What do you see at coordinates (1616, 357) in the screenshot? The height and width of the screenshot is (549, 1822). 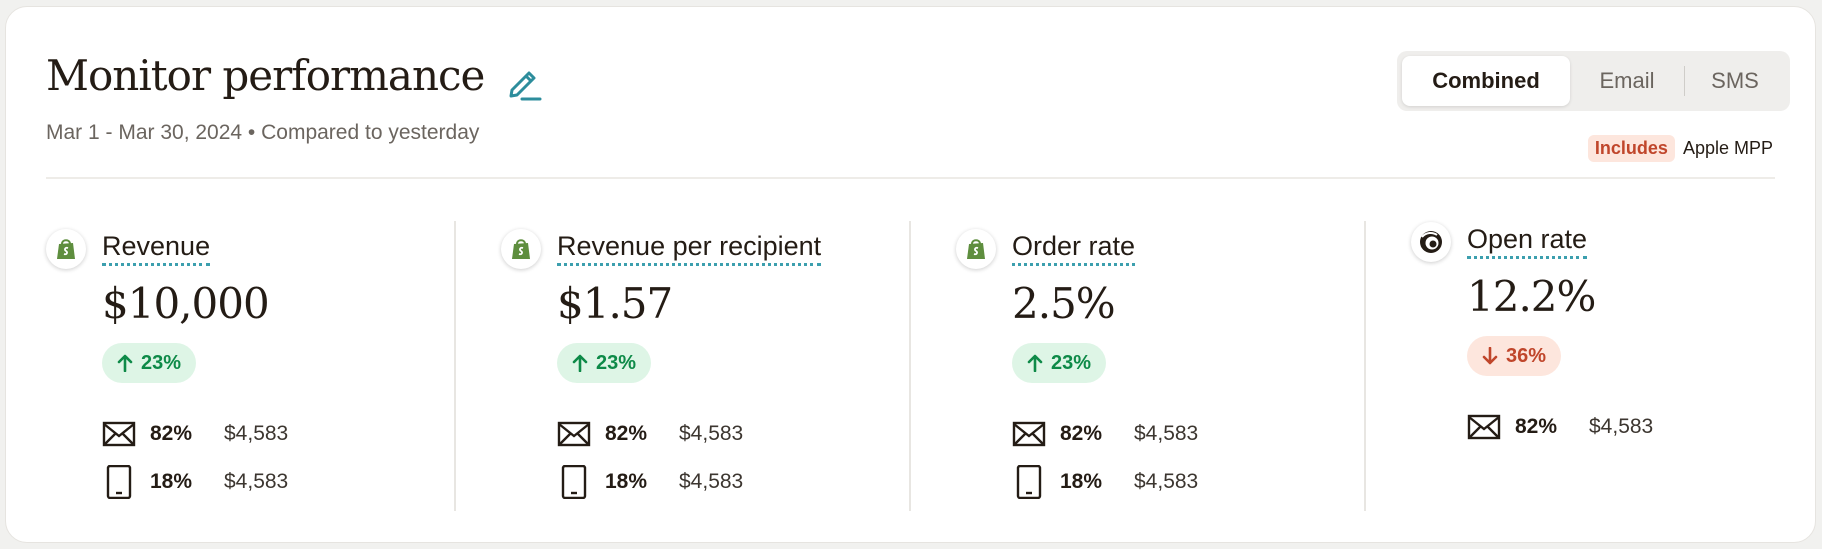 I see `metric-card-open-rate: Open rate 12.2% 36% 82% $4,583` at bounding box center [1616, 357].